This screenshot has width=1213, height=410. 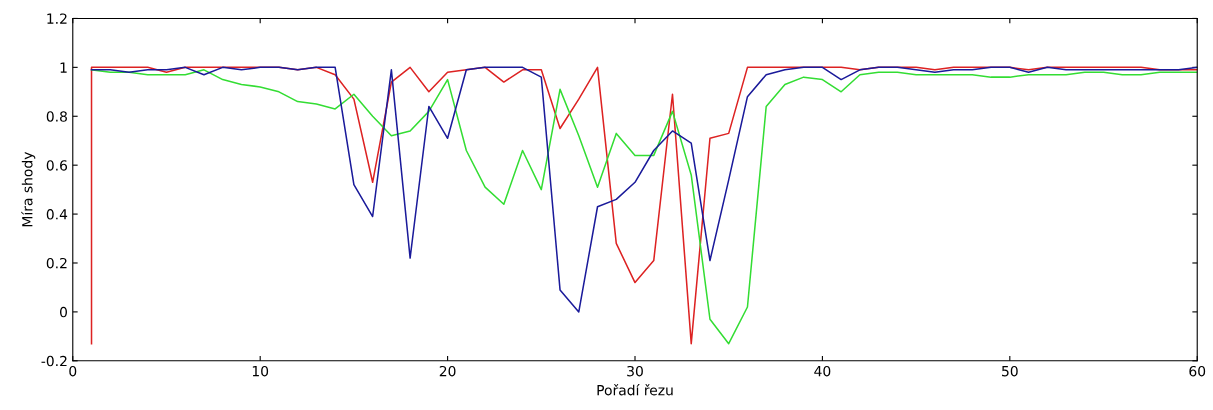 What do you see at coordinates (635, 390) in the screenshot?
I see `x-axis-title: Pořadí řezu` at bounding box center [635, 390].